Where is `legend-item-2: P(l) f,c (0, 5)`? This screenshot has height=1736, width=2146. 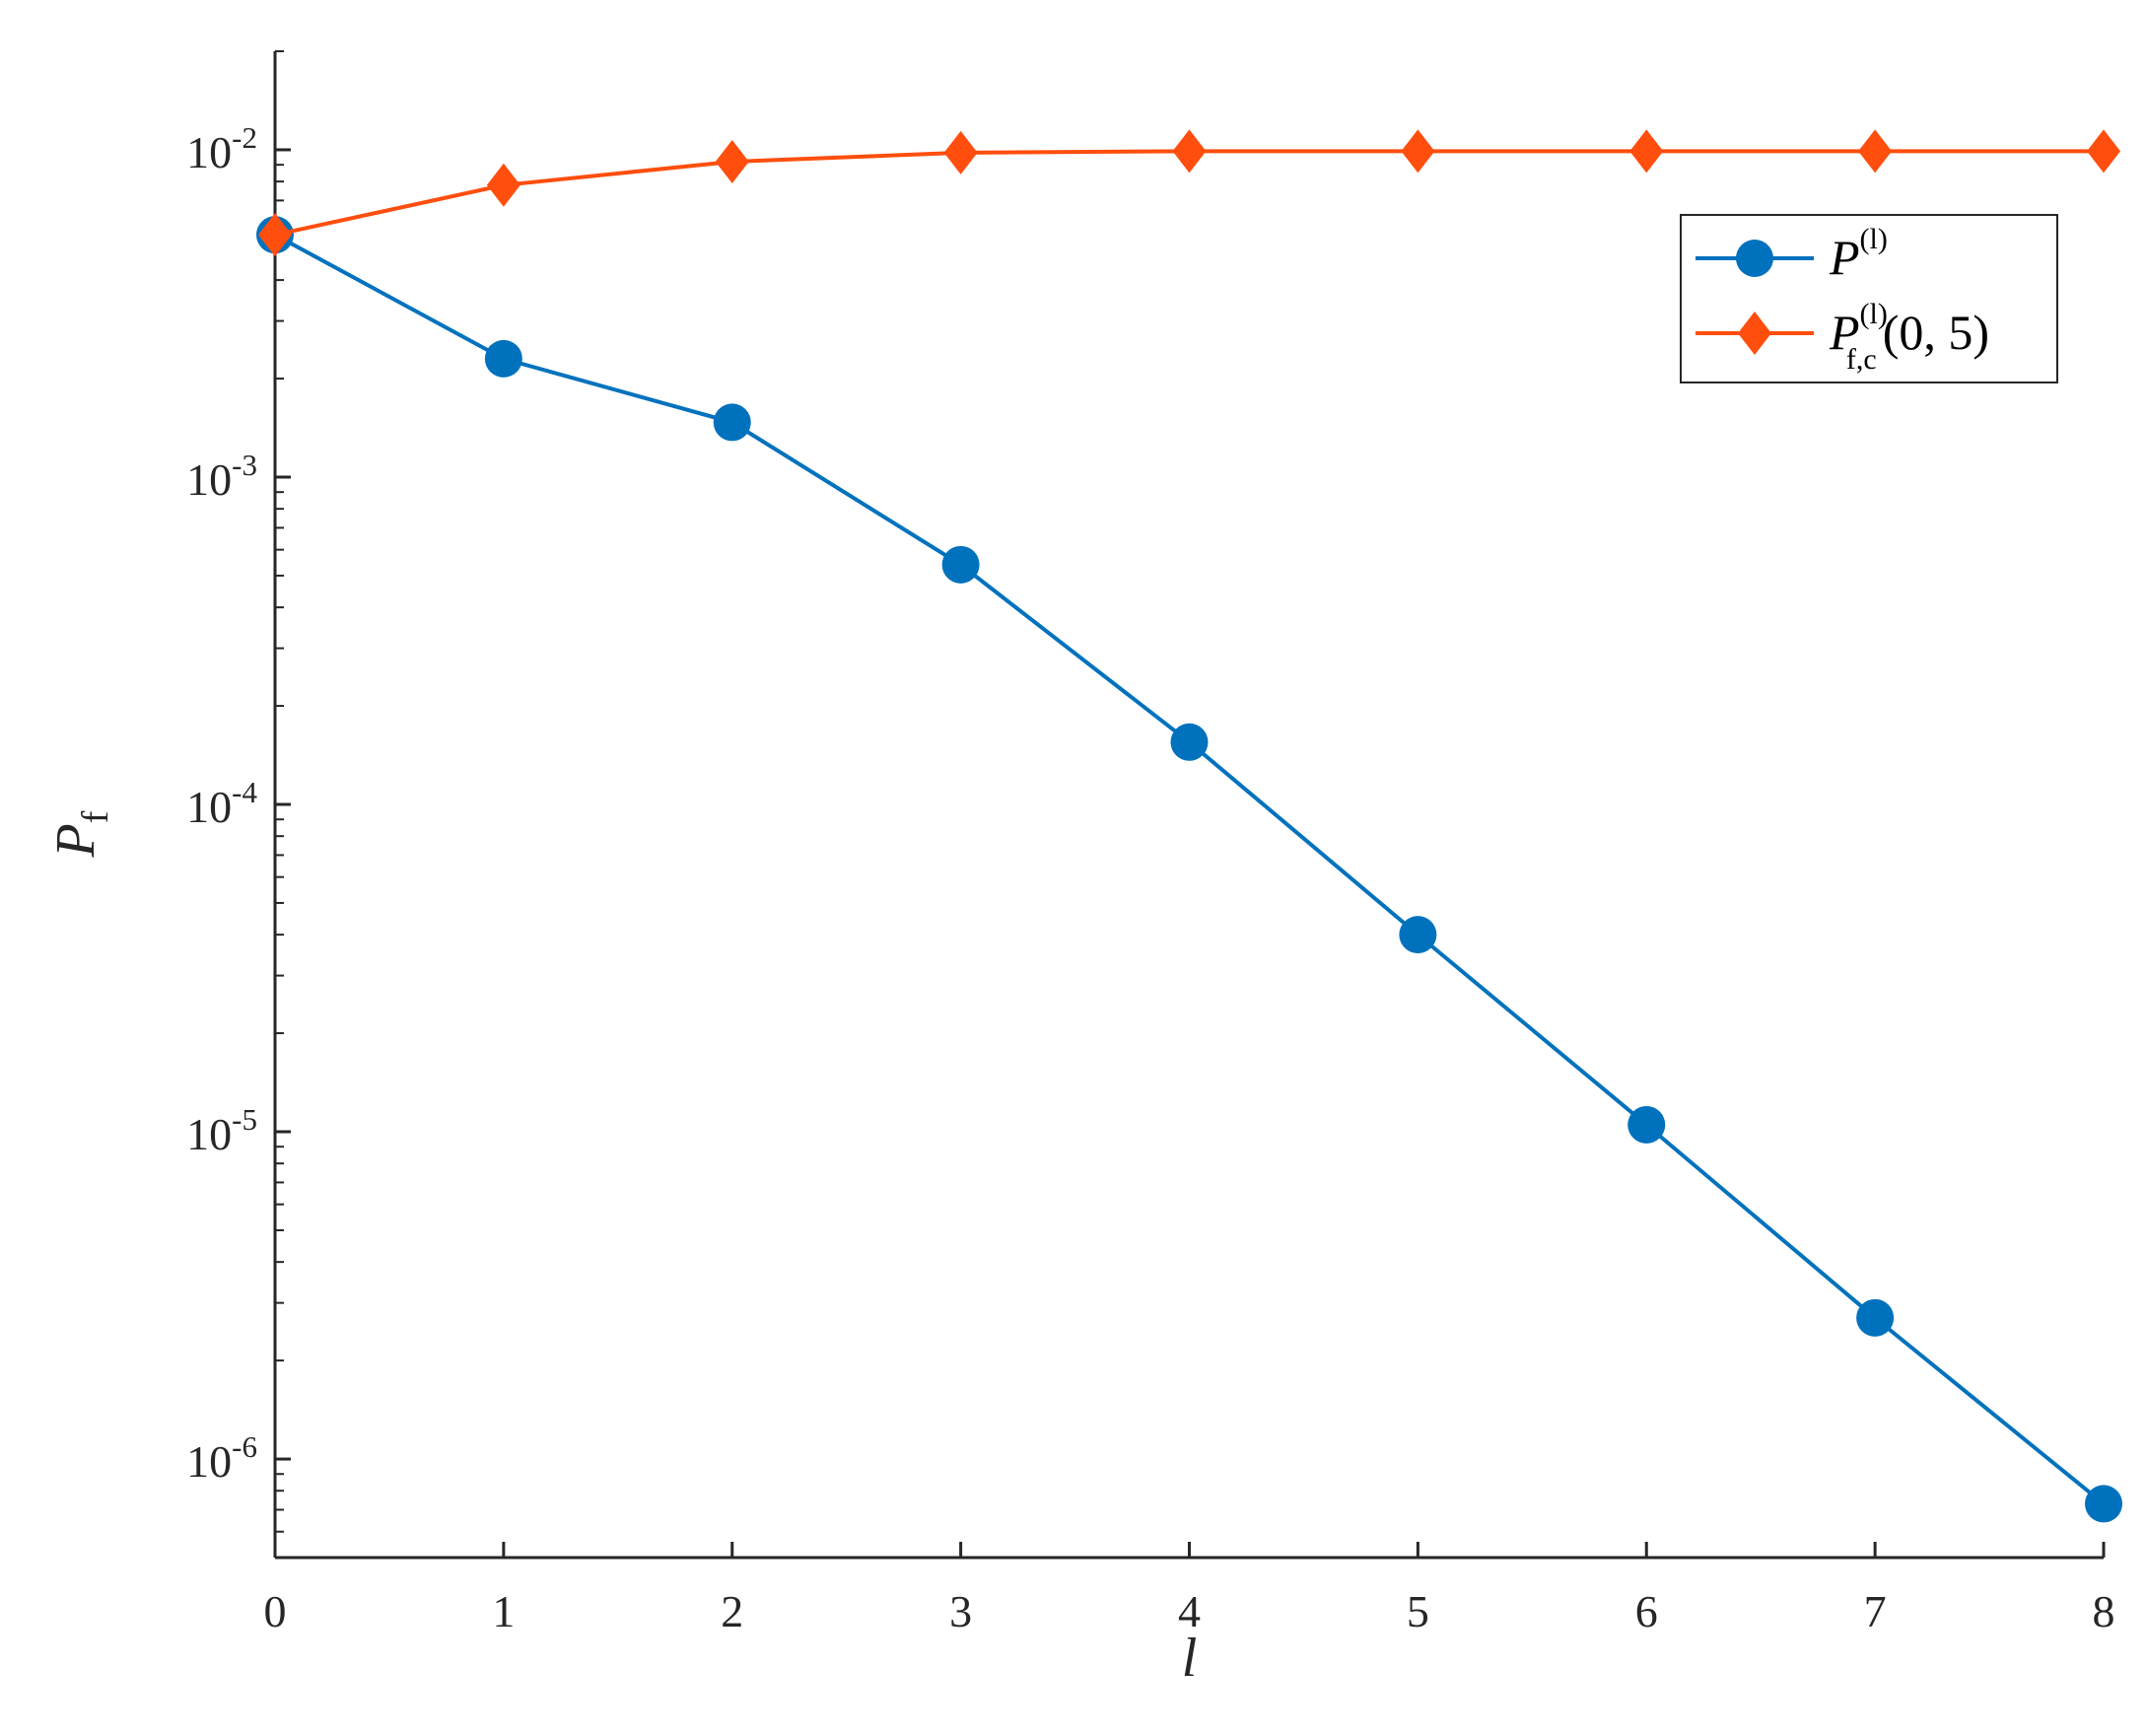 legend-item-2: P(l) f,c (0, 5) is located at coordinates (1842, 337).